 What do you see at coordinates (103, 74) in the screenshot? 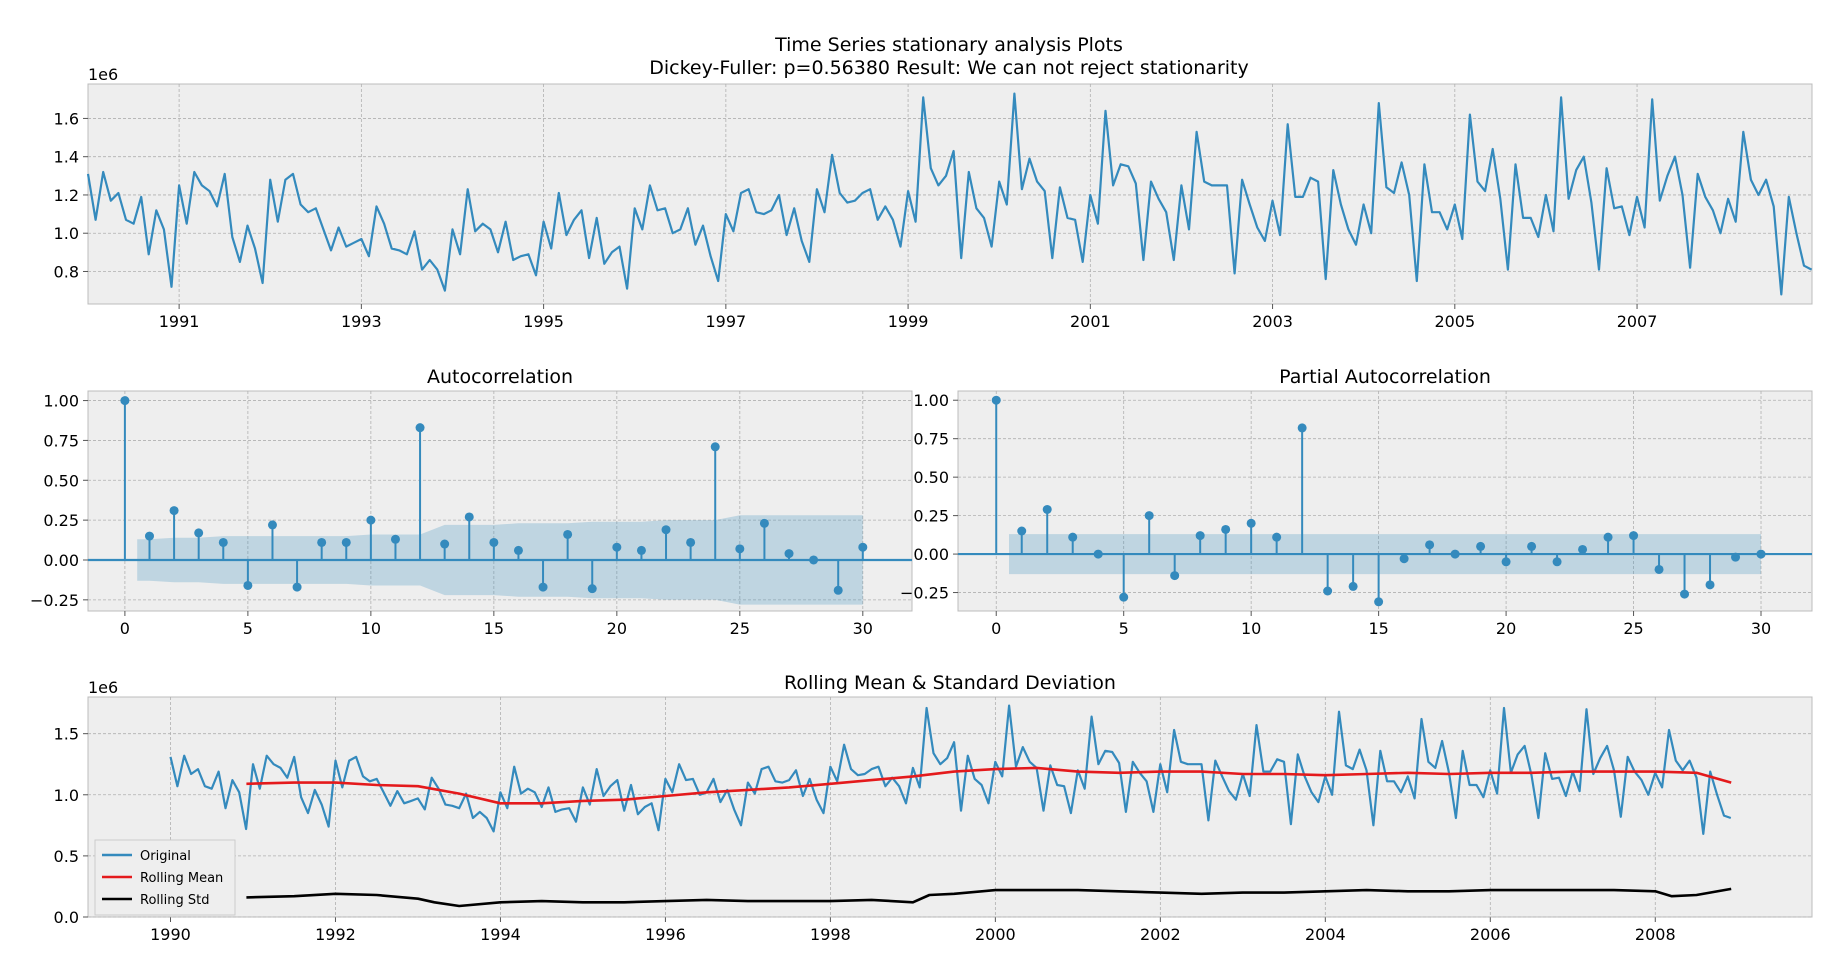
I see `series-y-exponent: 1e6` at bounding box center [103, 74].